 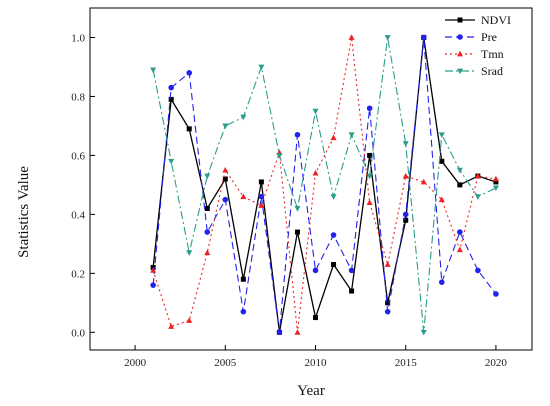 I want to click on x-axis-ticks: 2000 2005 2010 2015 2020, so click(x=315, y=357).